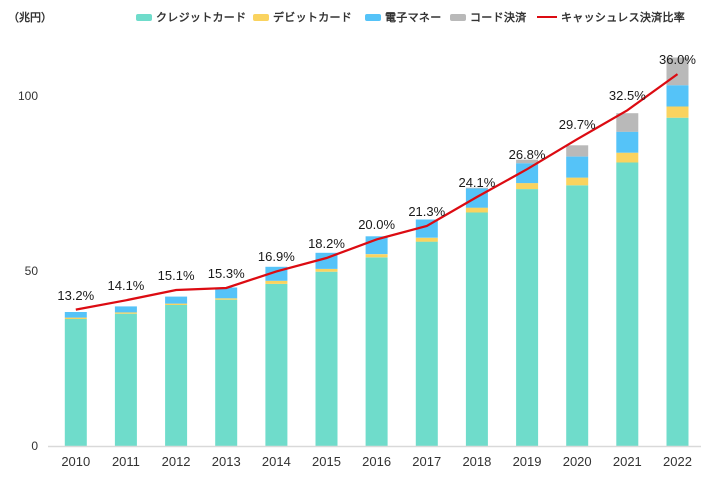 The image size is (720, 482). What do you see at coordinates (276, 257) in the screenshot?
I see `ratio-label-2014: 16.9%` at bounding box center [276, 257].